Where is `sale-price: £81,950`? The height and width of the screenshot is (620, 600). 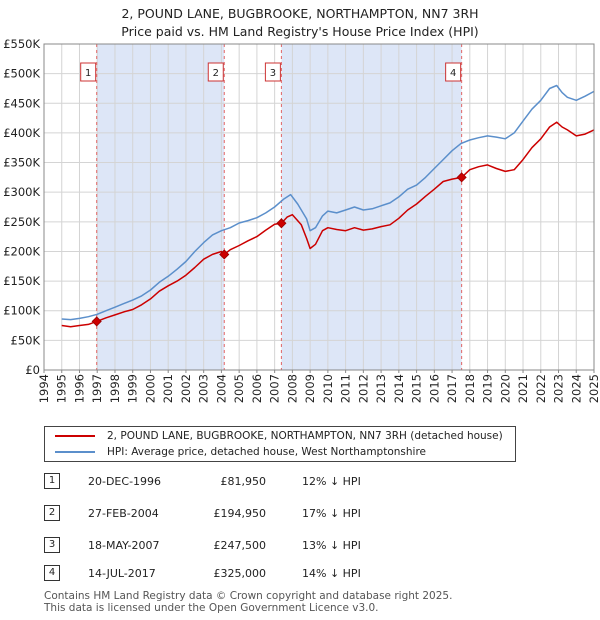
sale-price: £81,950 is located at coordinates (243, 481).